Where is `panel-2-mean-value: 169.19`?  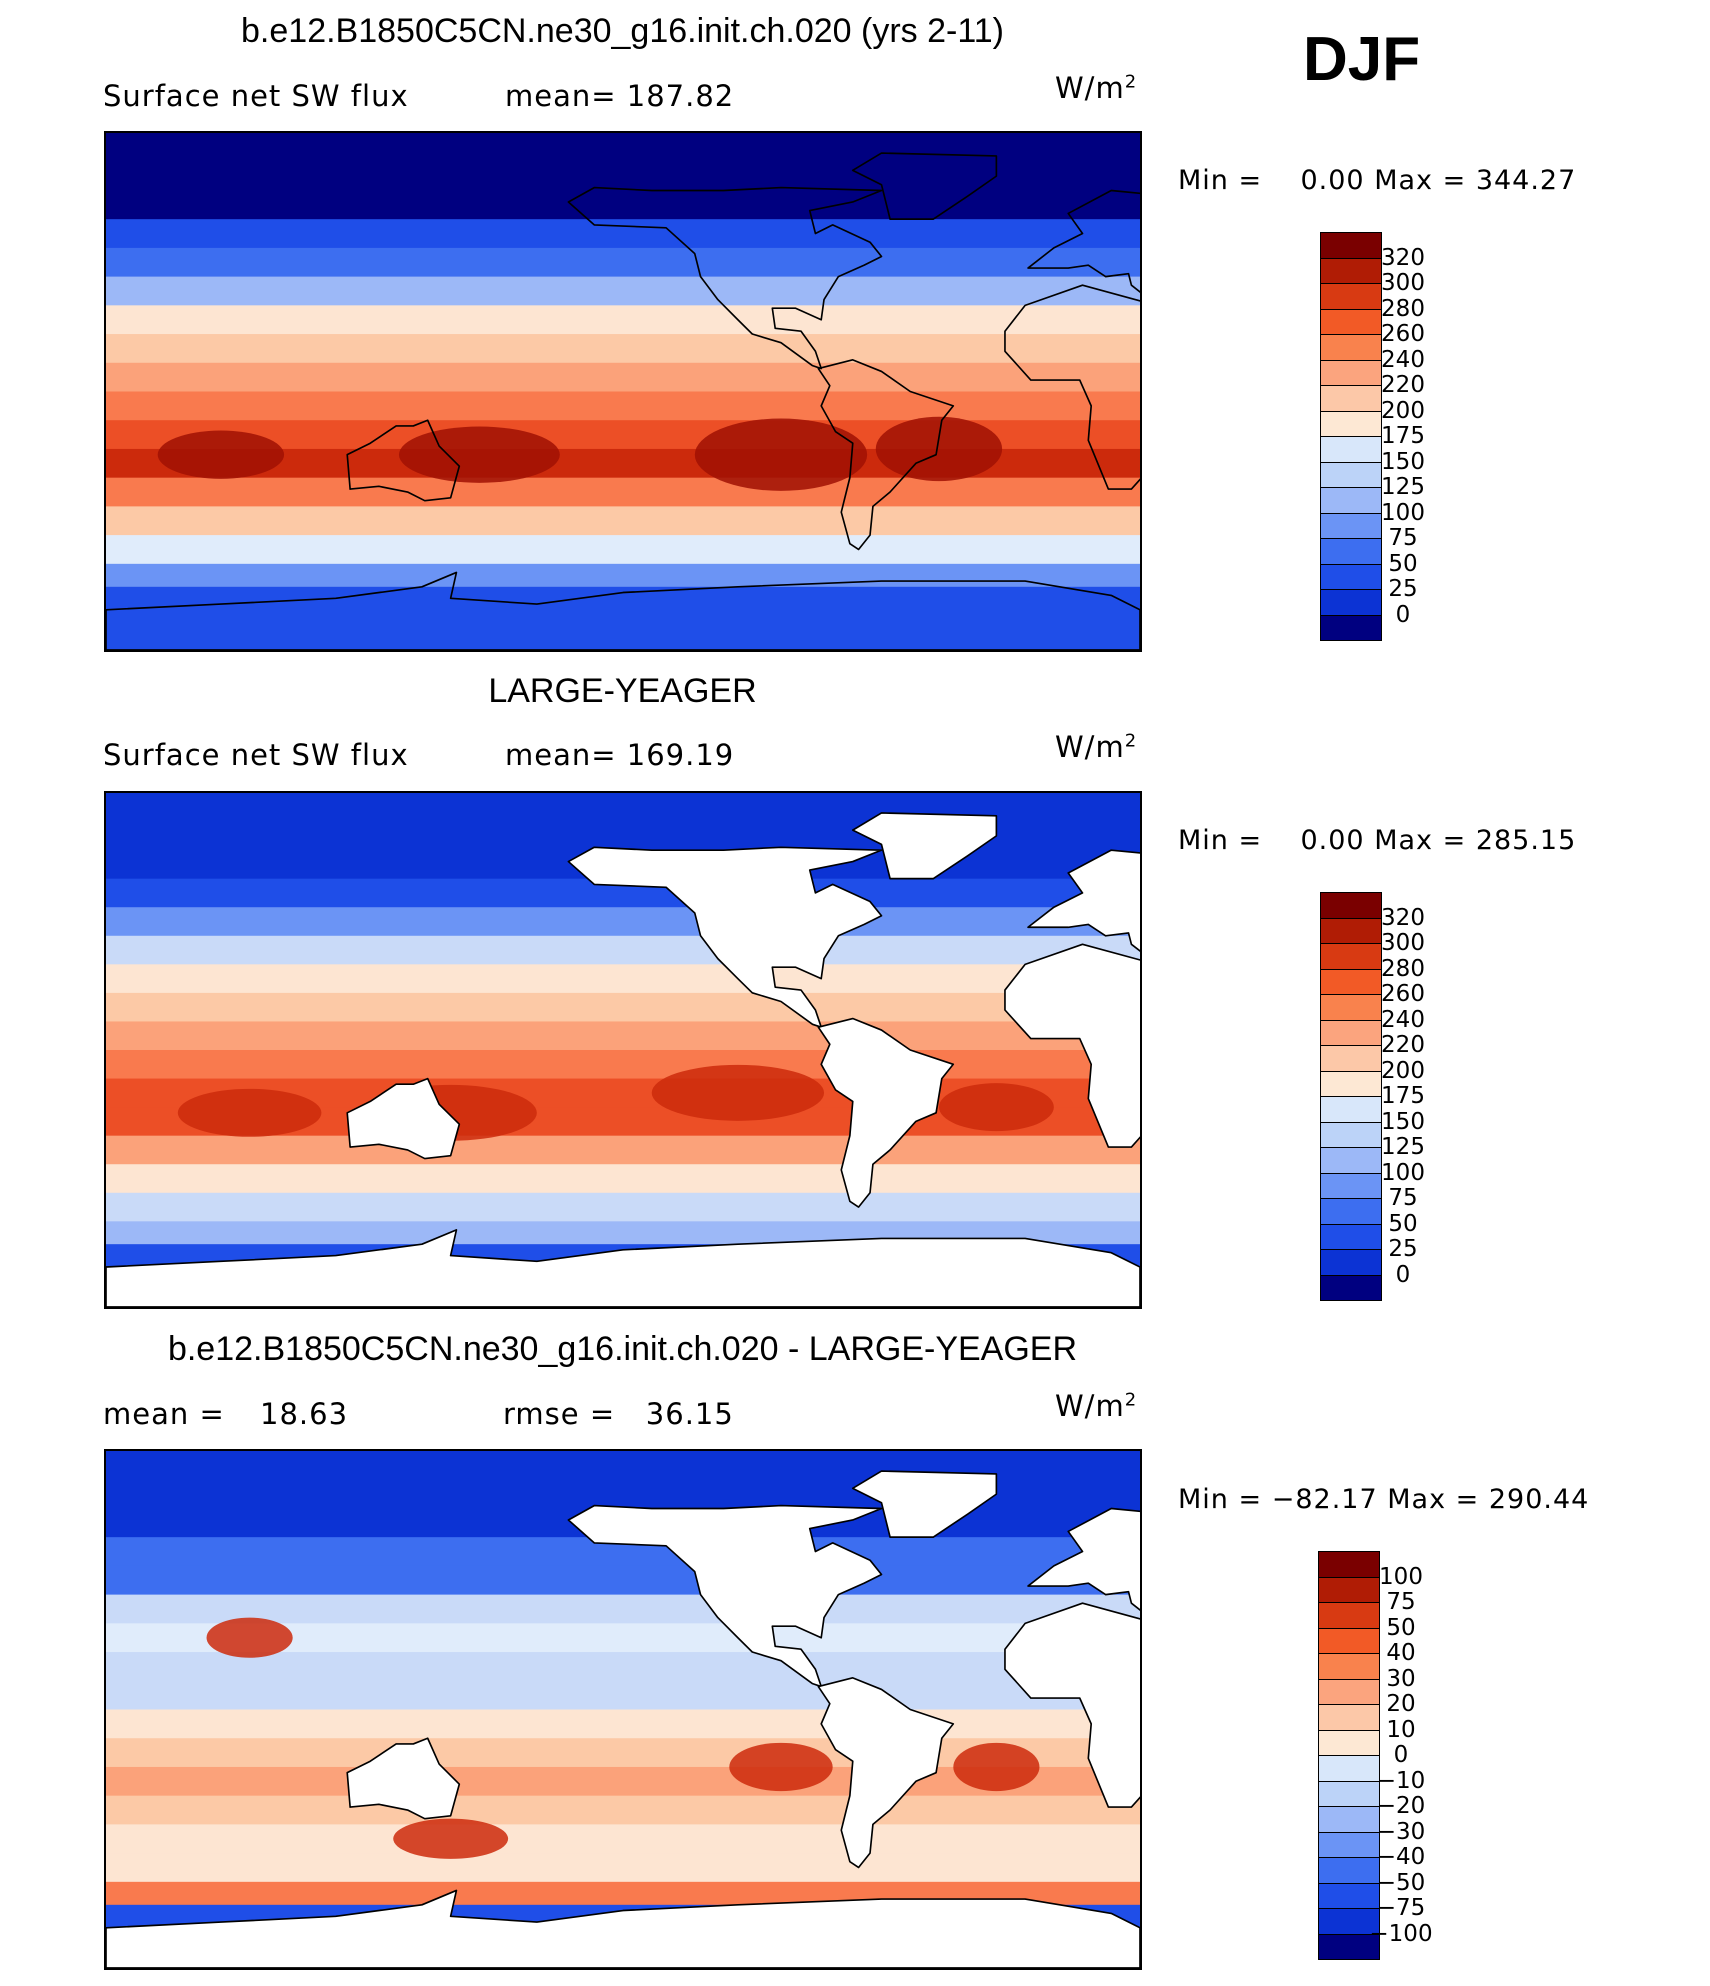
panel-2-mean-value: 169.19 is located at coordinates (680, 755).